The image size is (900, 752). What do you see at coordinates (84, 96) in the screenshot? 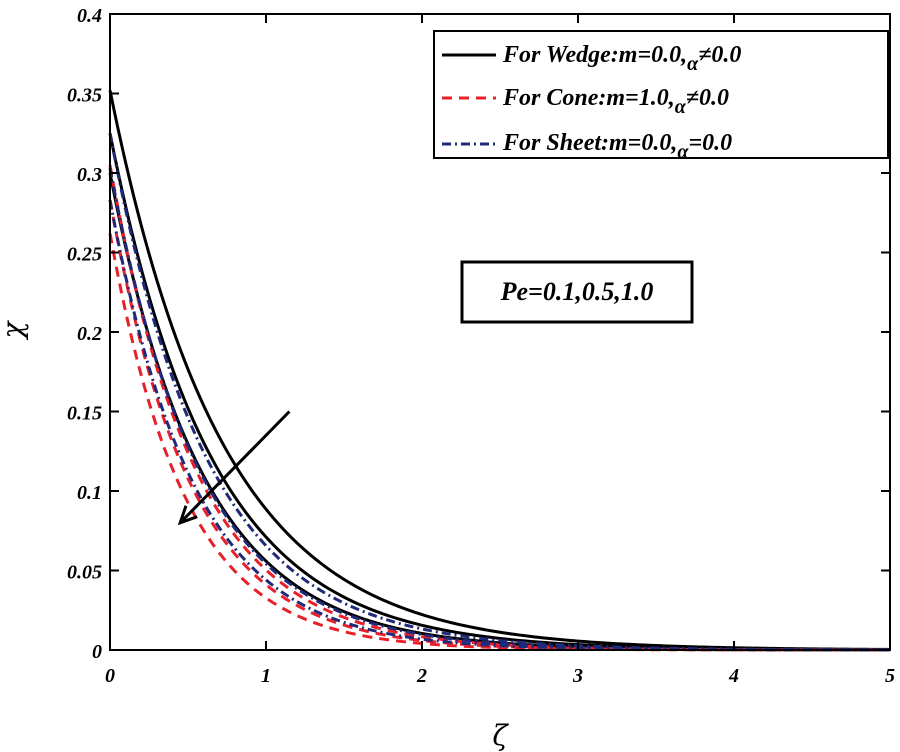
I see `y-tick-label: 0.35` at bounding box center [84, 96].